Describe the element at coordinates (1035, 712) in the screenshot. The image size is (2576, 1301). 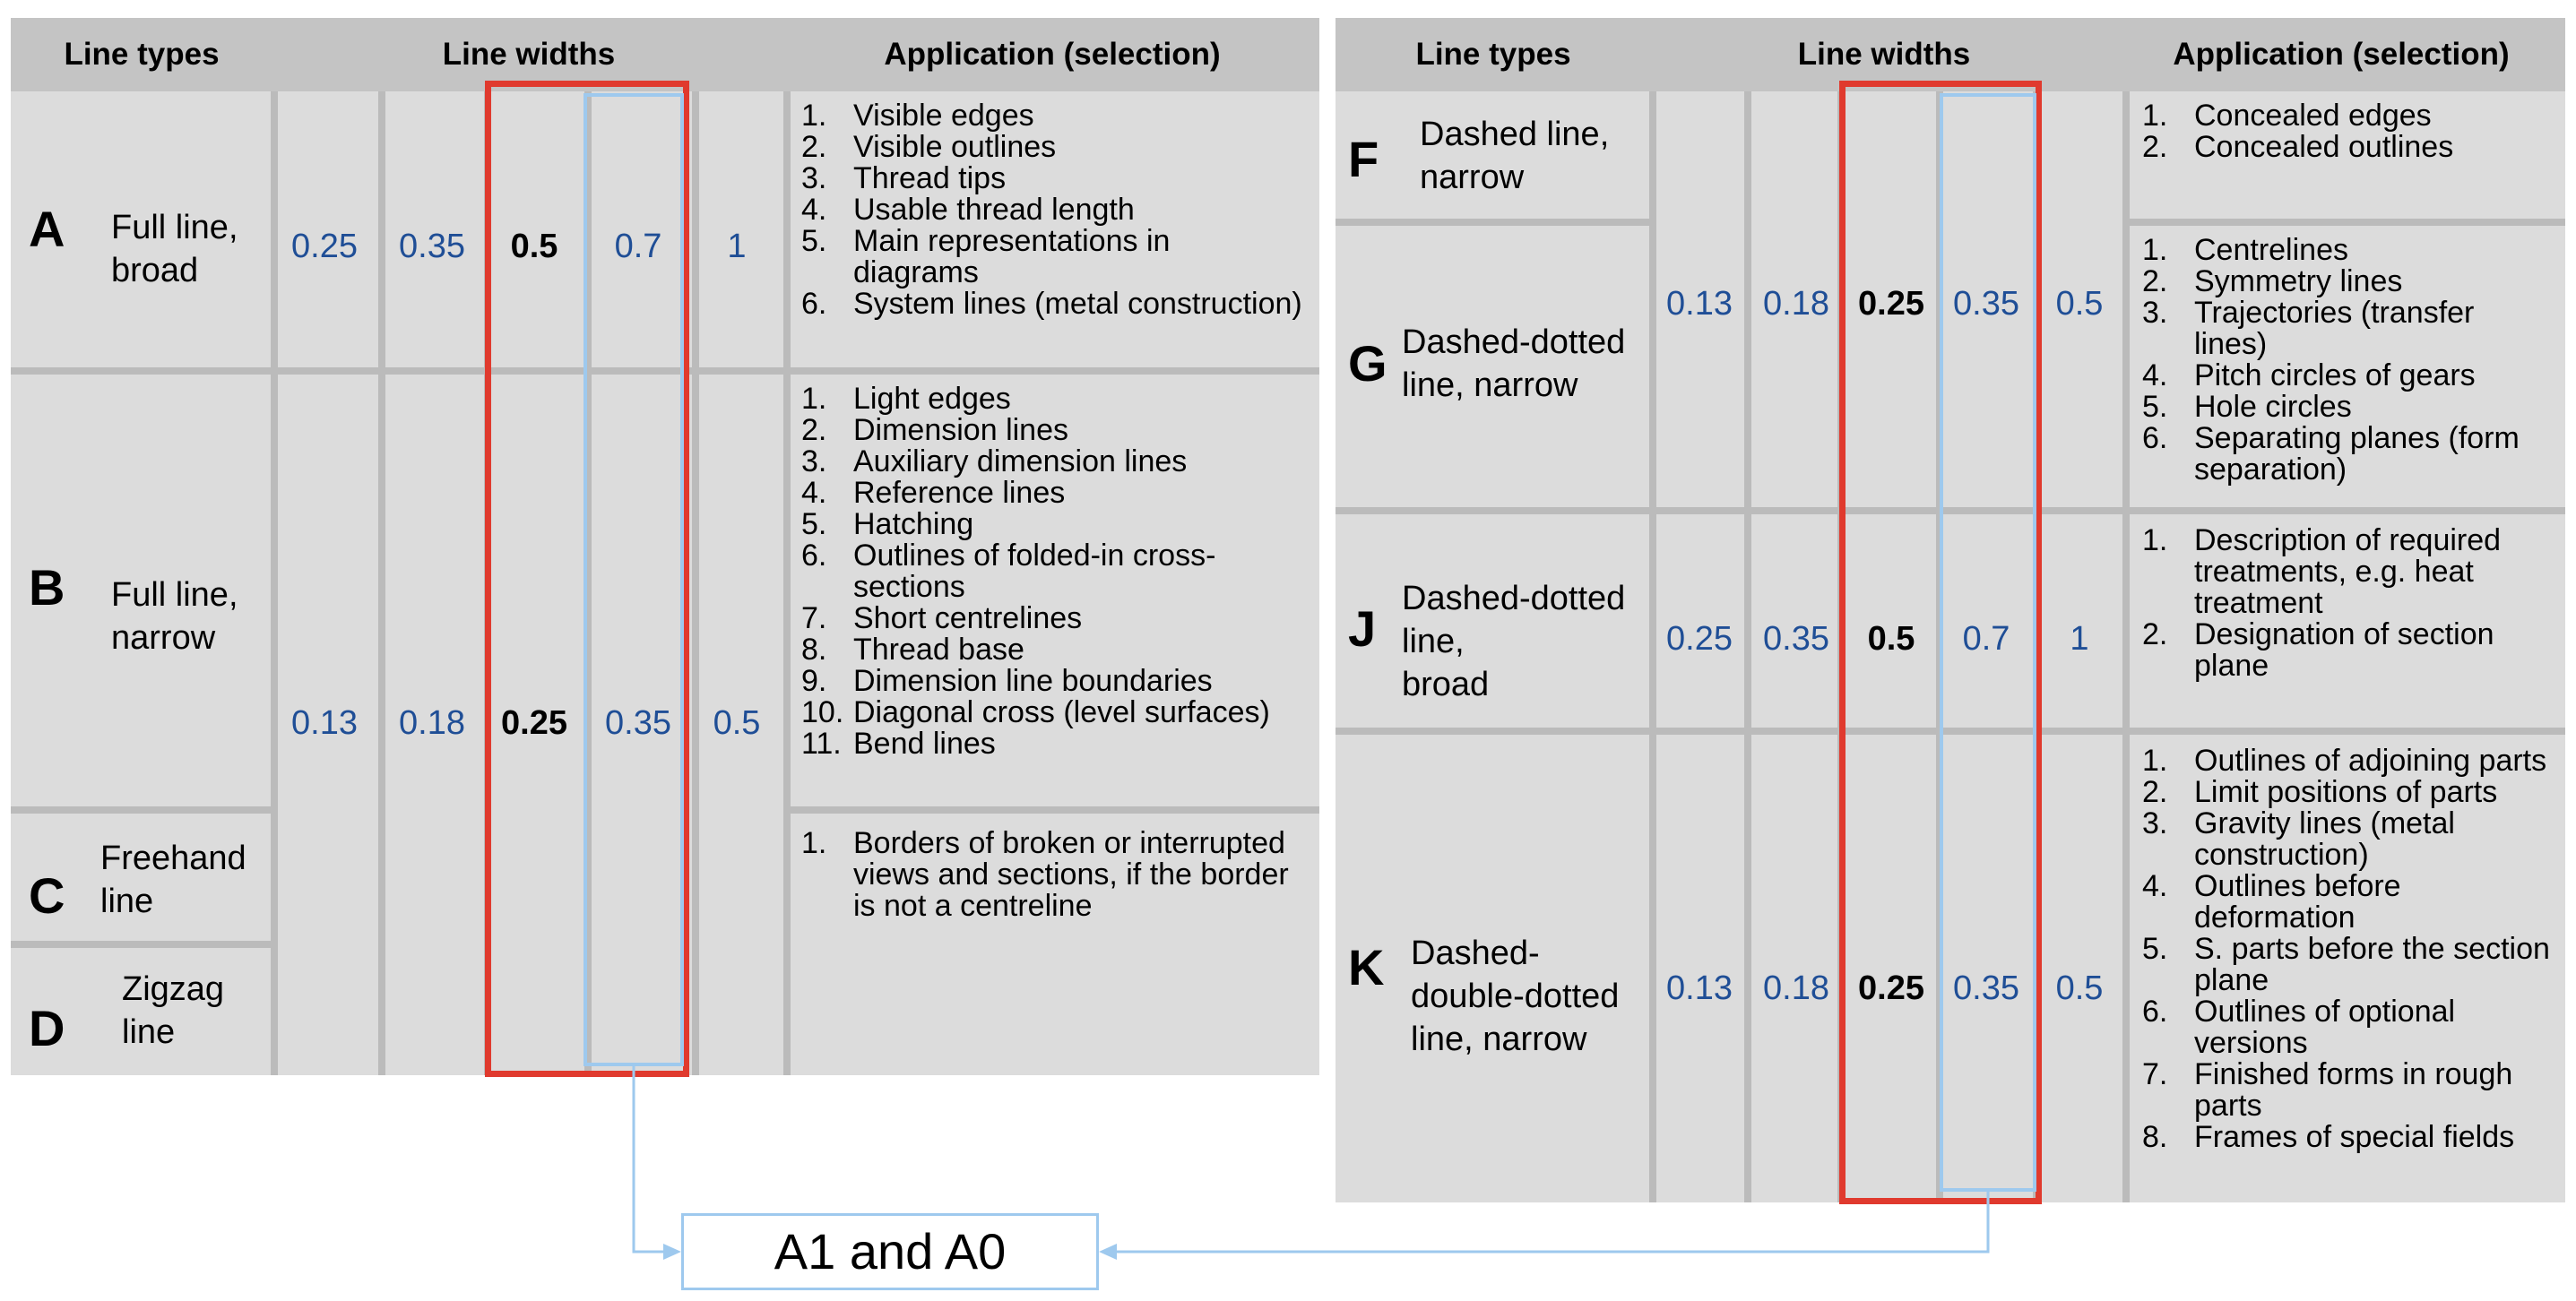
I see `list-item: 10. Diagonal cross (level surfaces)` at that location.